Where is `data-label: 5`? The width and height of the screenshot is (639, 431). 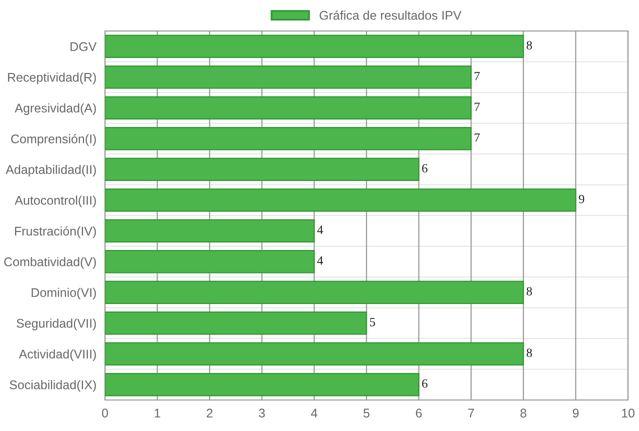 data-label: 5 is located at coordinates (373, 322).